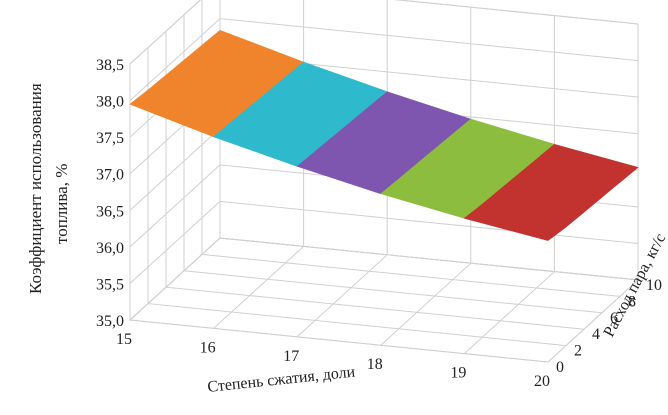 The height and width of the screenshot is (415, 668). Describe the element at coordinates (110, 138) in the screenshot. I see `z-tick-label: 37,5` at that location.